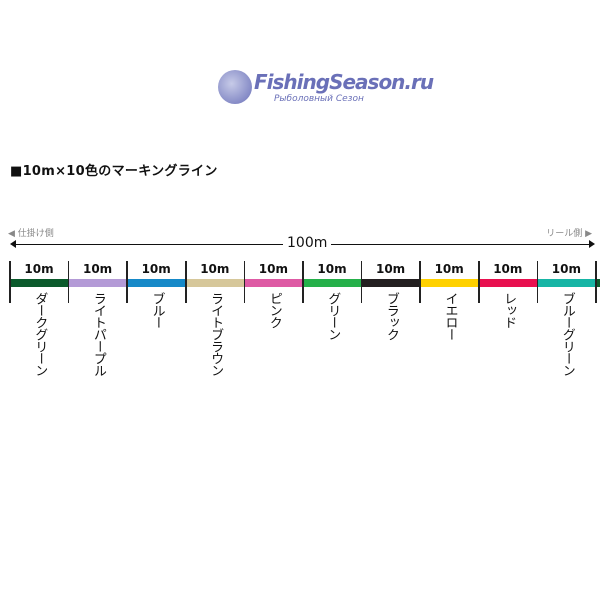  What do you see at coordinates (509, 310) in the screenshot?
I see `segment-color-name: レッド` at bounding box center [509, 310].